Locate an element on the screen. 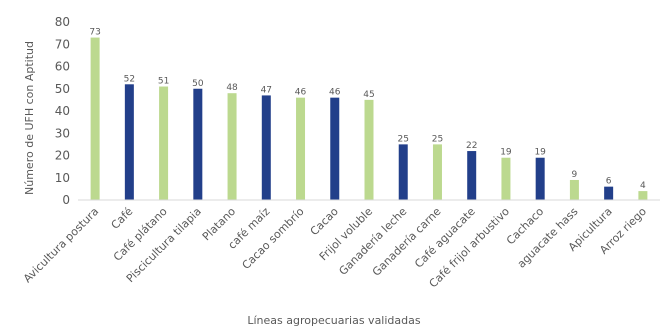  data-label: 4 is located at coordinates (643, 186).